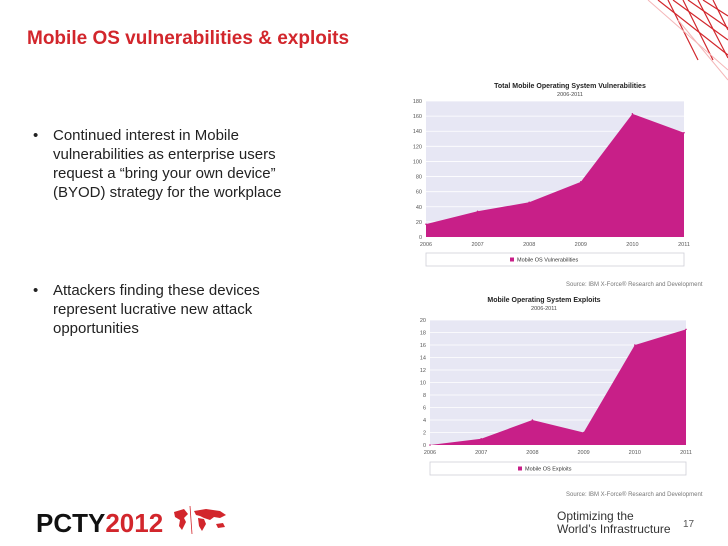  What do you see at coordinates (424, 396) in the screenshot?
I see `y-tick-label: 8` at bounding box center [424, 396].